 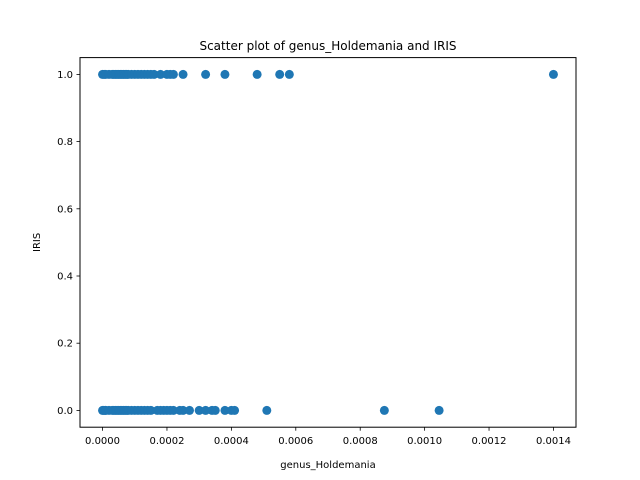 What do you see at coordinates (65, 142) in the screenshot?
I see `y-tick-label: 0.8` at bounding box center [65, 142].